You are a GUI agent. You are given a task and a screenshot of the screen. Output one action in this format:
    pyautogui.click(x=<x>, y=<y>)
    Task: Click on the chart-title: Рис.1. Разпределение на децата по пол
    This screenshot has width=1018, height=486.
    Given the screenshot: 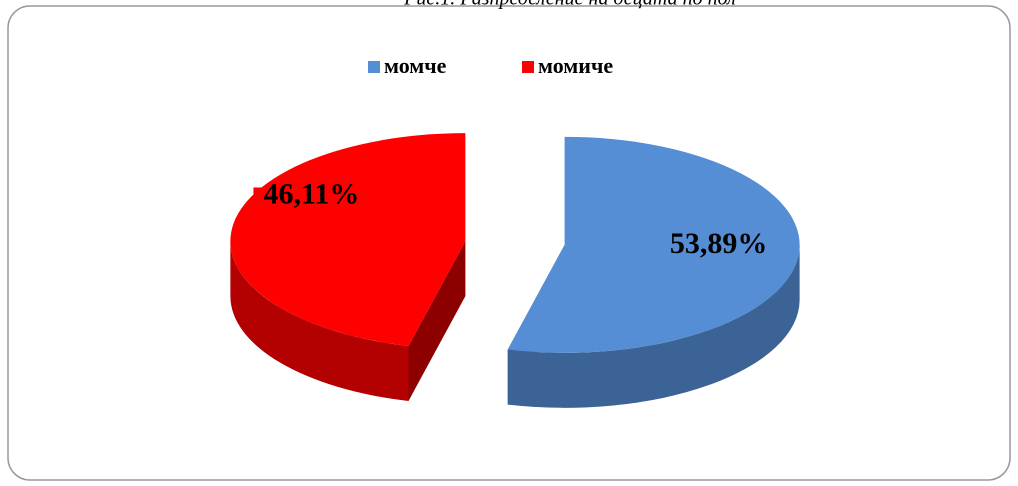 What is the action you would take?
    pyautogui.click(x=569, y=5)
    